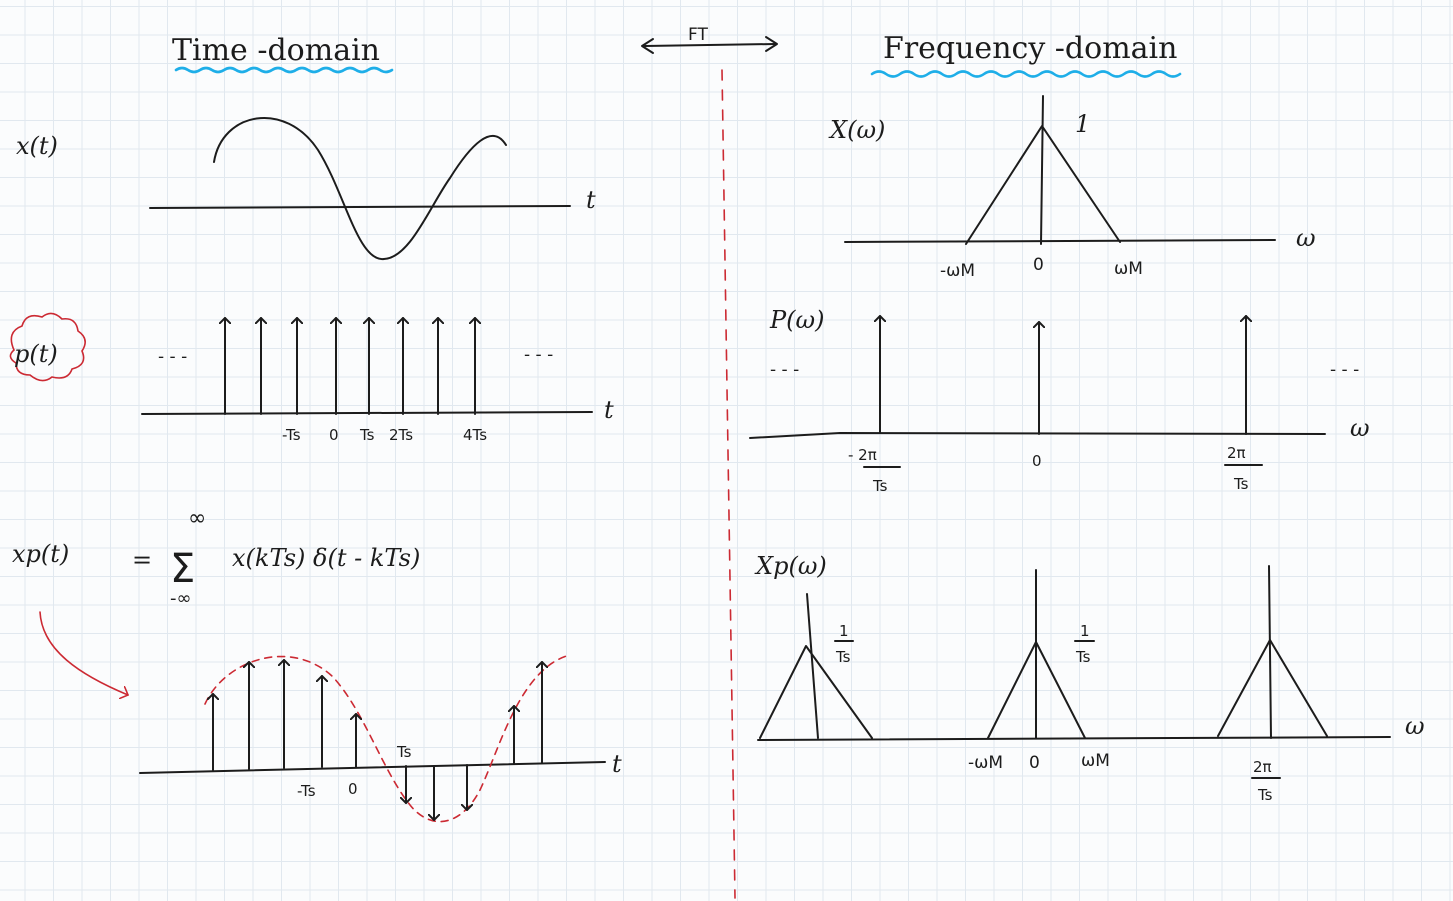 This screenshot has height=901, width=1453. I want to click on p-of-t-cloud-icon, so click(47, 347).